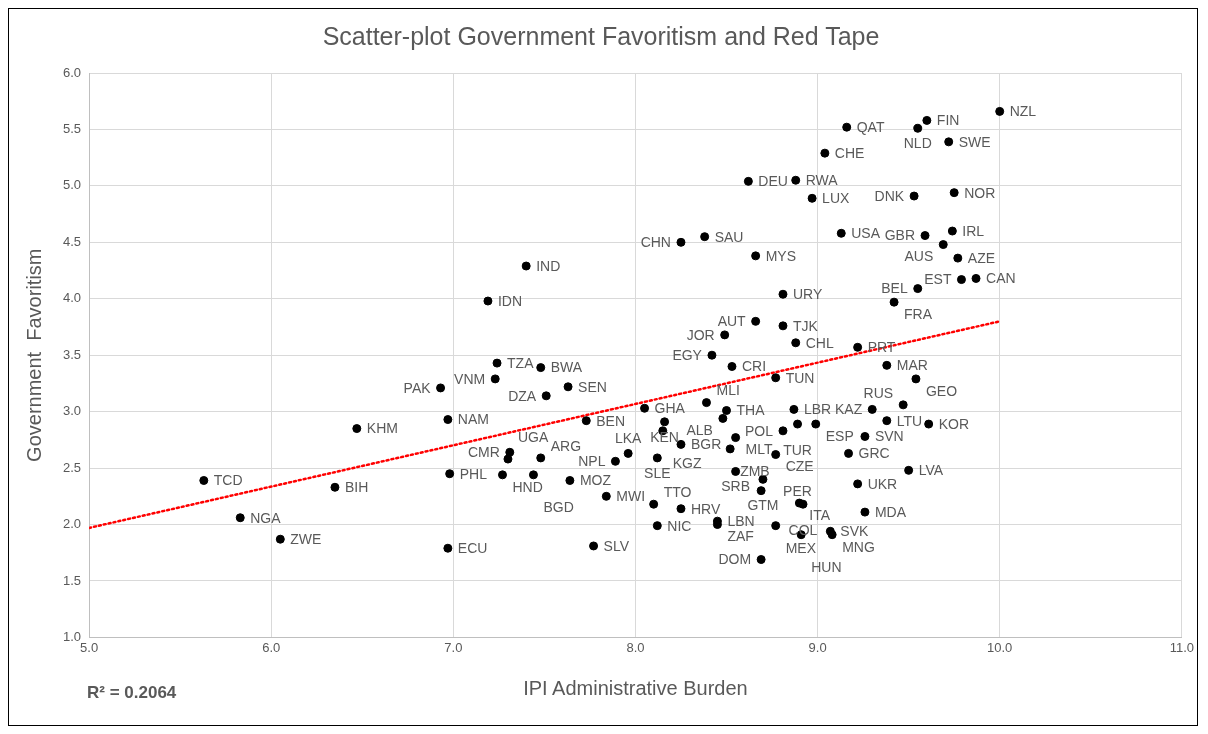 Image resolution: width=1208 pixels, height=734 pixels. What do you see at coordinates (510, 300) in the screenshot?
I see `data-label: IDN` at bounding box center [510, 300].